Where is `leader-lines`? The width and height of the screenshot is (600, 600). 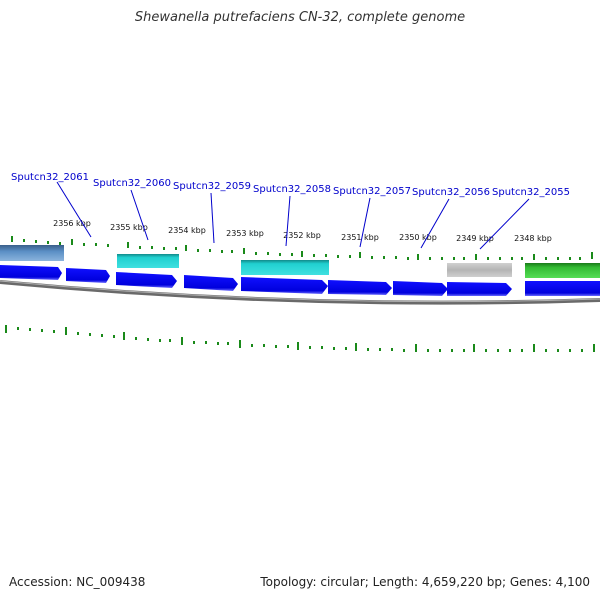
leader-lines is located at coordinates (293, 215).